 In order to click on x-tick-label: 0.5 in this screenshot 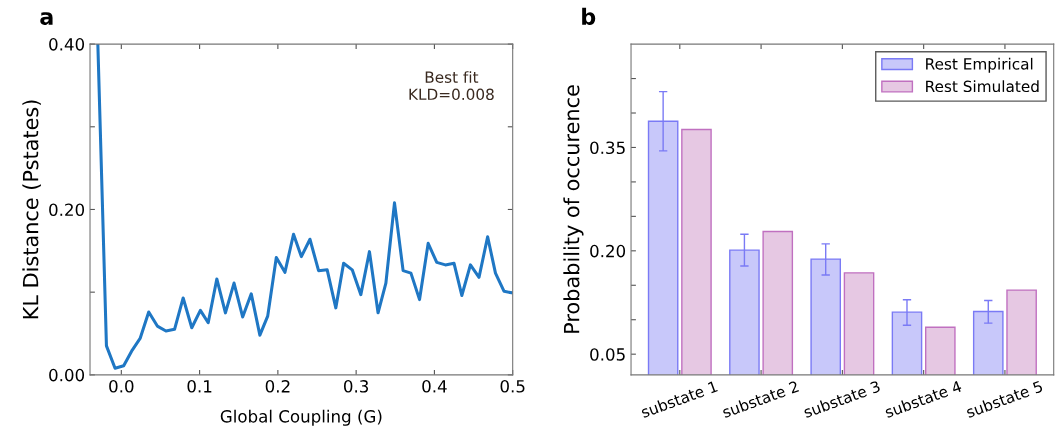, I will do `click(512, 386)`.